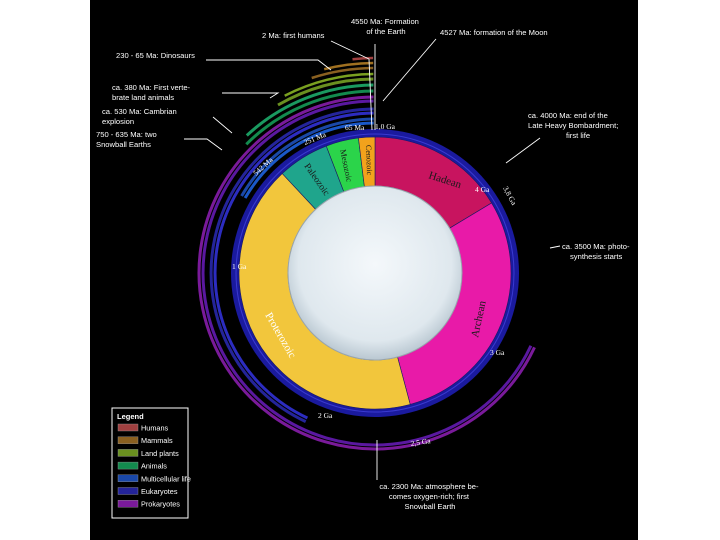  Describe the element at coordinates (155, 55) in the screenshot. I see `annotation-dinosaurs: 230 - 65 Ma: Dinosaurs` at that location.